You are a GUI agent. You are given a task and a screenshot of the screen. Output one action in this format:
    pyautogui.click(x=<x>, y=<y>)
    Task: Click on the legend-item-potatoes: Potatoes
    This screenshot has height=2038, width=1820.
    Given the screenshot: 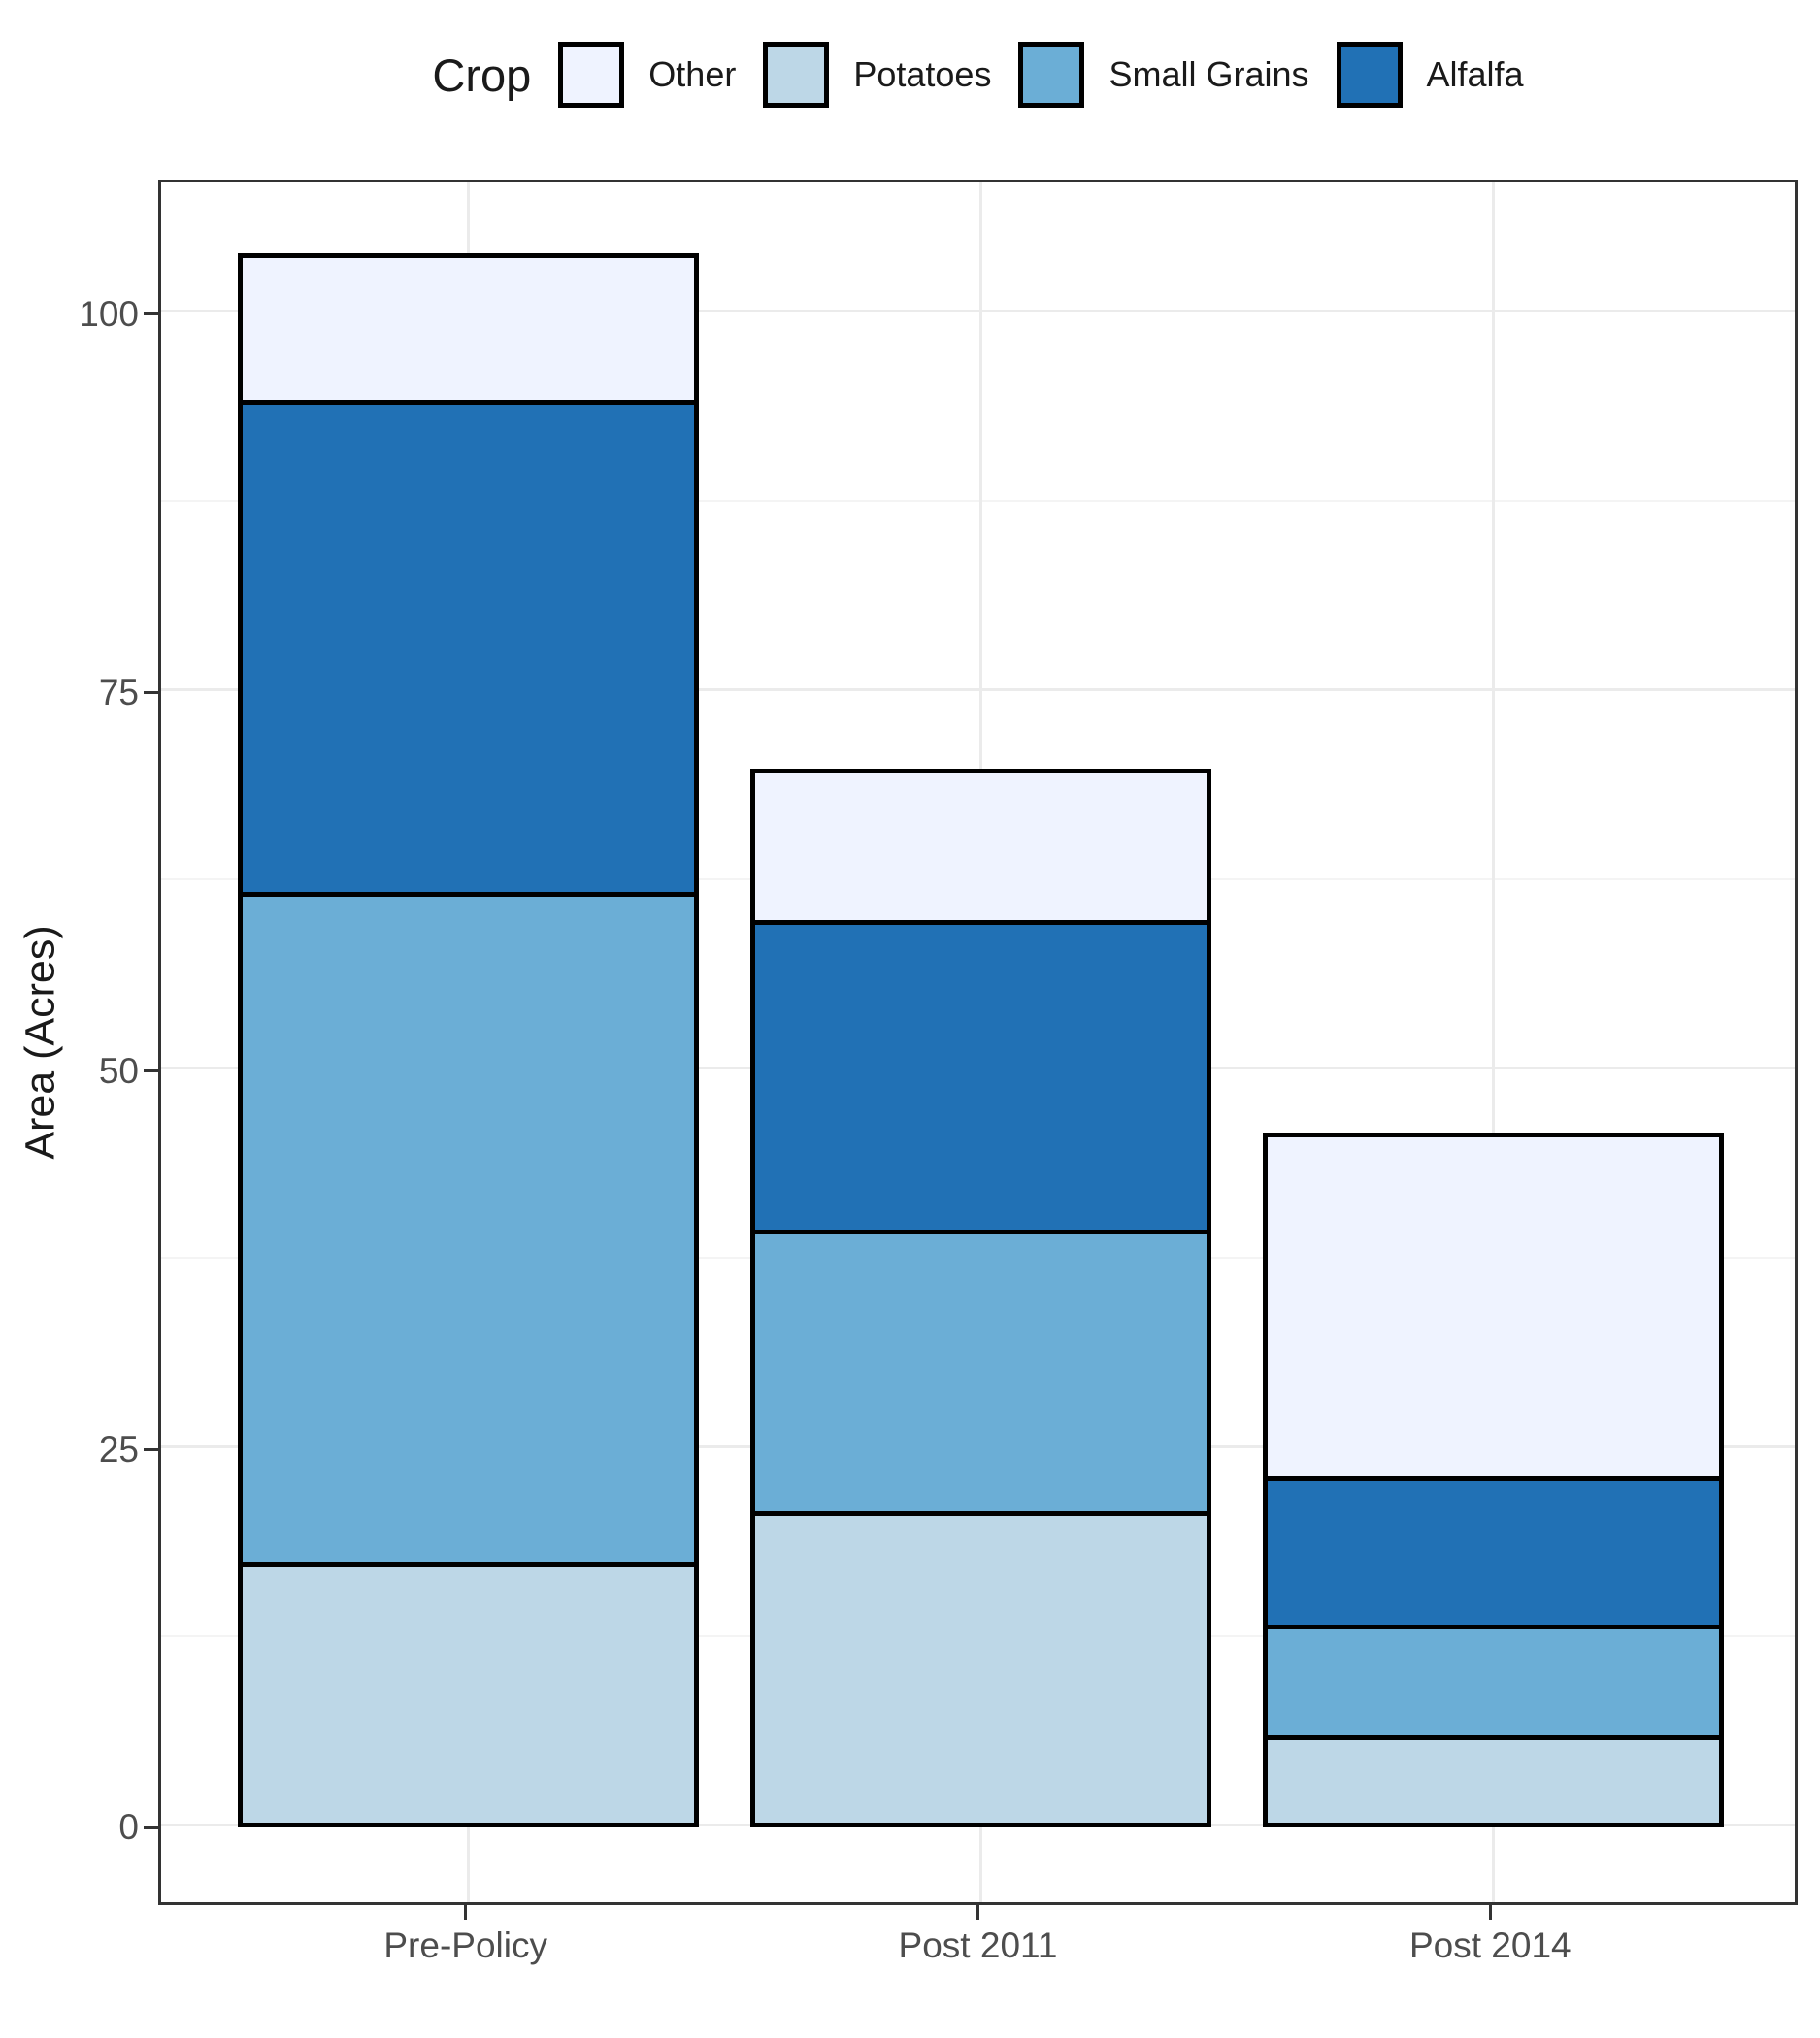 What is the action you would take?
    pyautogui.click(x=877, y=75)
    